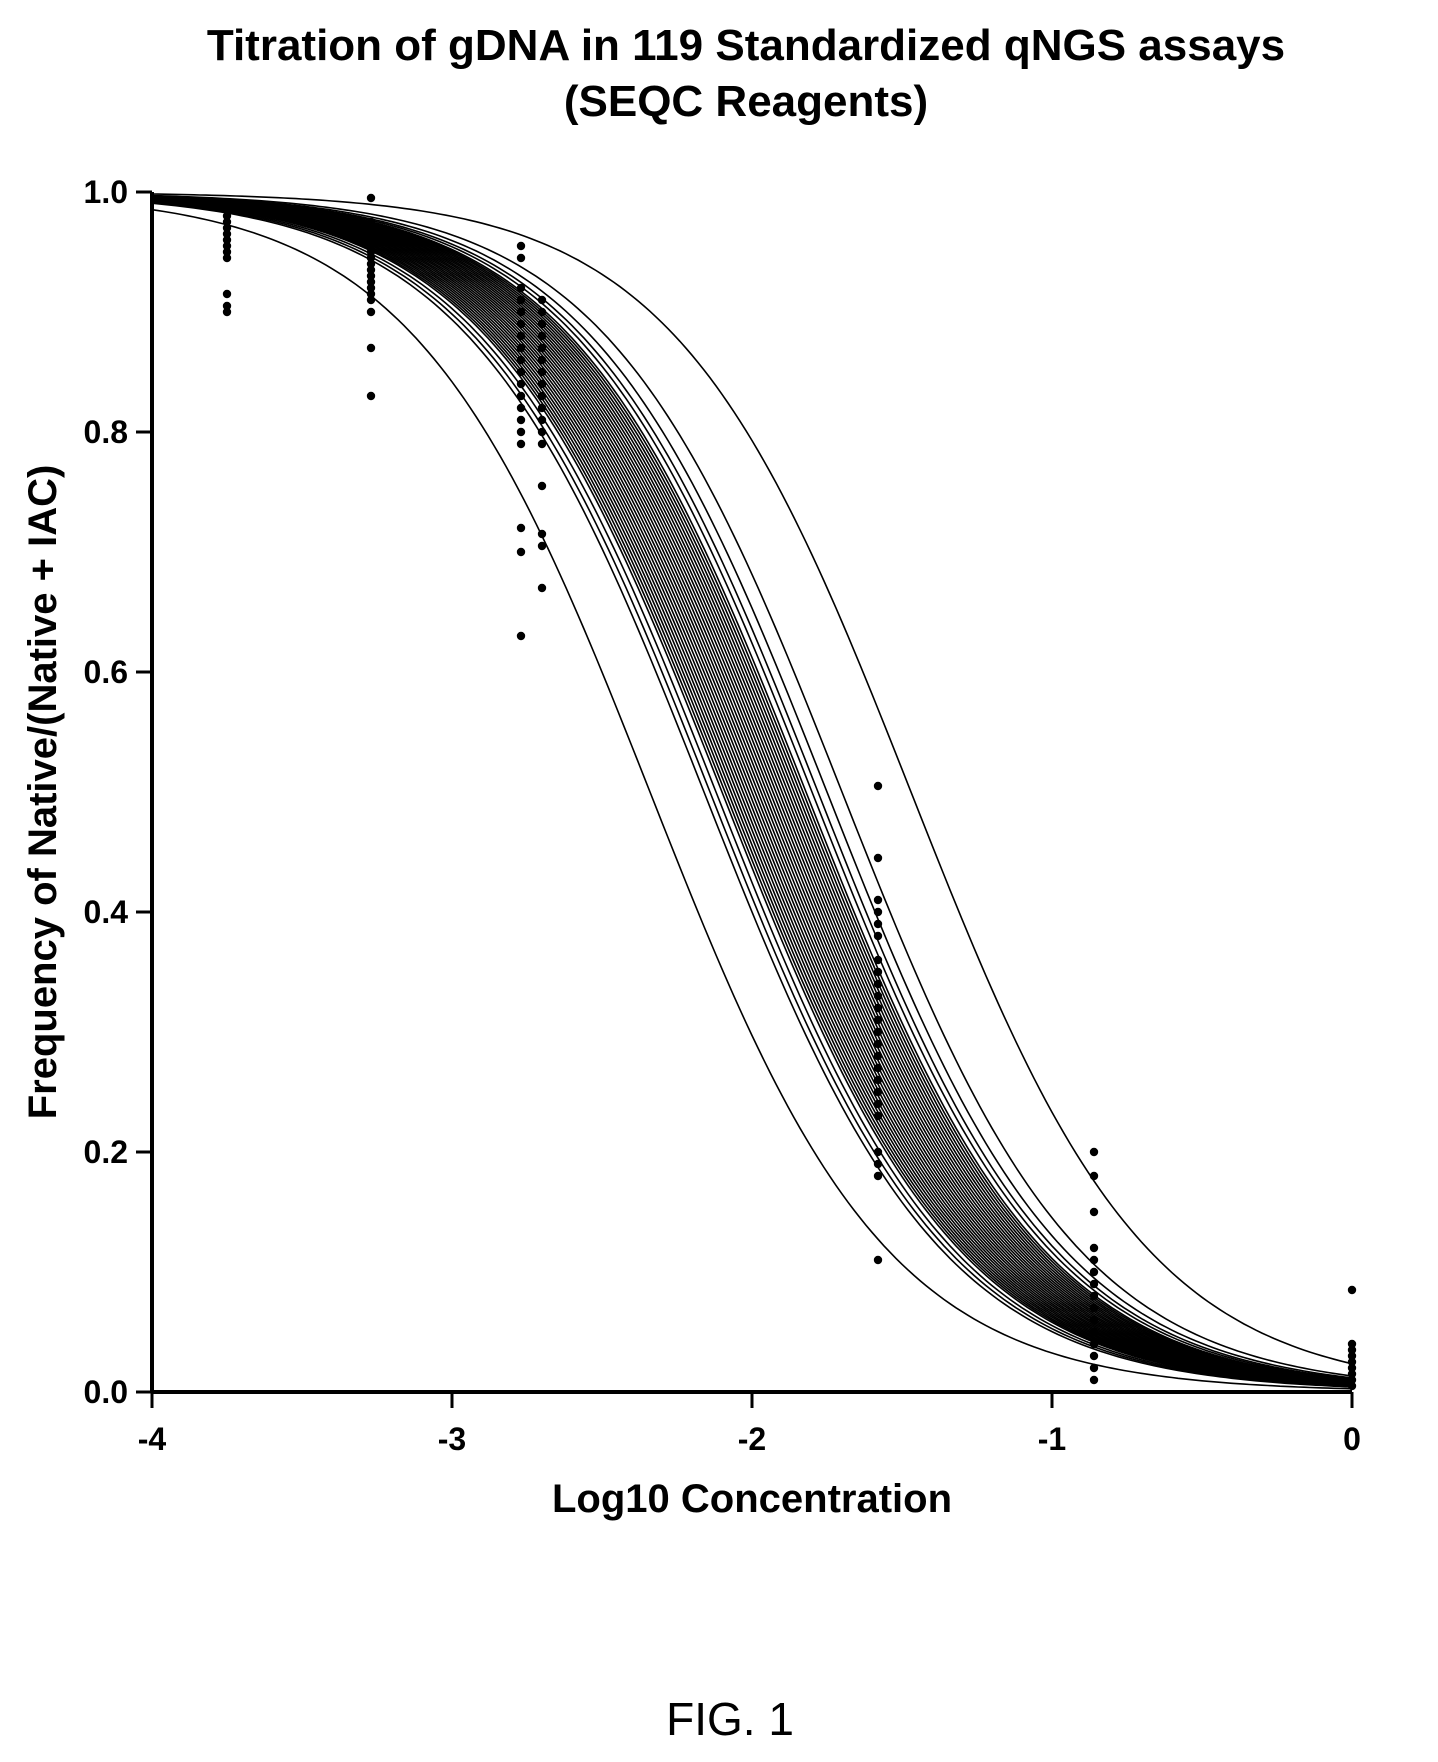 This screenshot has height=1762, width=1438. I want to click on x-ticks: -4 -3 -2 -1 0, so click(749, 1424).